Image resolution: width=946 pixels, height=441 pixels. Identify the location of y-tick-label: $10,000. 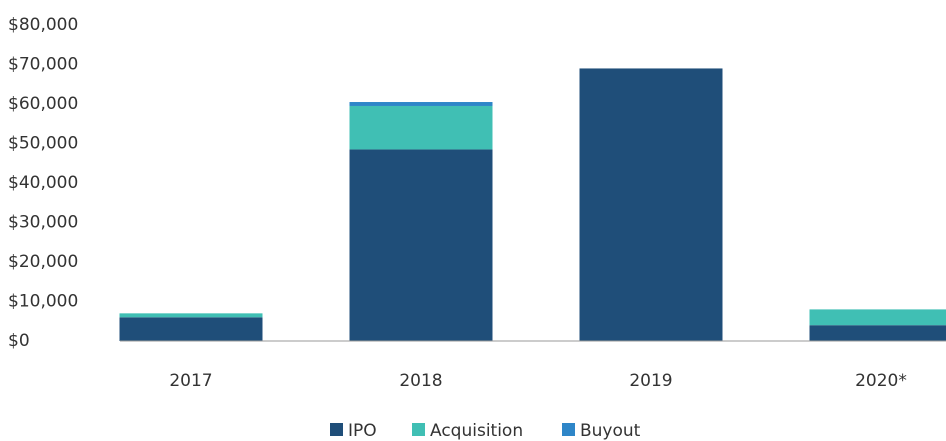
(43, 302).